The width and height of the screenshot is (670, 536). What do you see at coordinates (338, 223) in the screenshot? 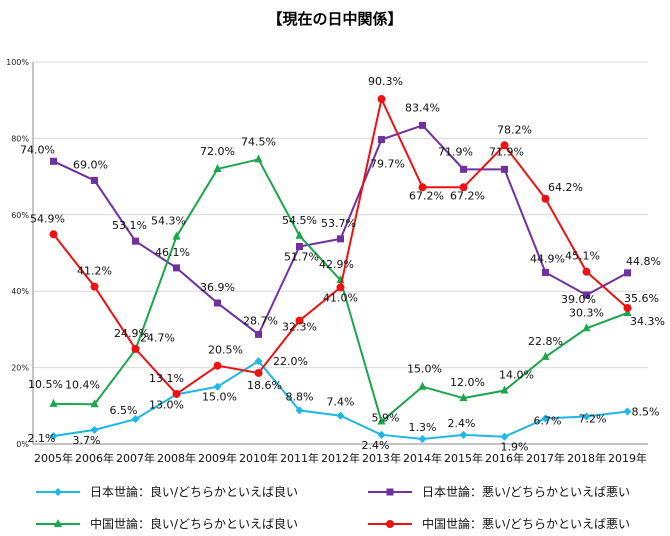
I see `data-label: 53.7%` at bounding box center [338, 223].